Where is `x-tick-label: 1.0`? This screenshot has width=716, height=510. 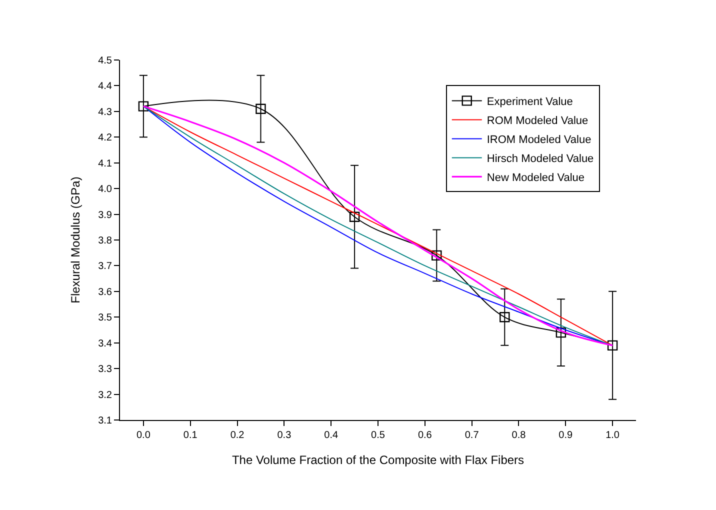 x-tick-label: 1.0 is located at coordinates (613, 435).